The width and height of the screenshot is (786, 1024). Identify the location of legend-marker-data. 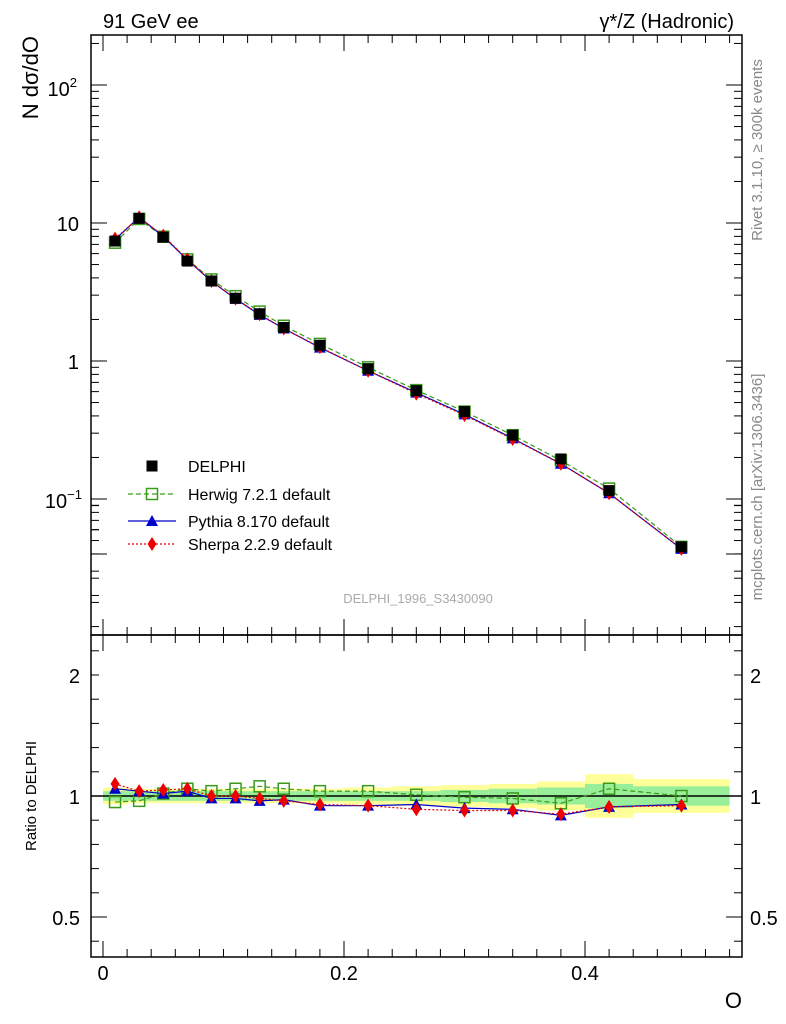
(152, 466).